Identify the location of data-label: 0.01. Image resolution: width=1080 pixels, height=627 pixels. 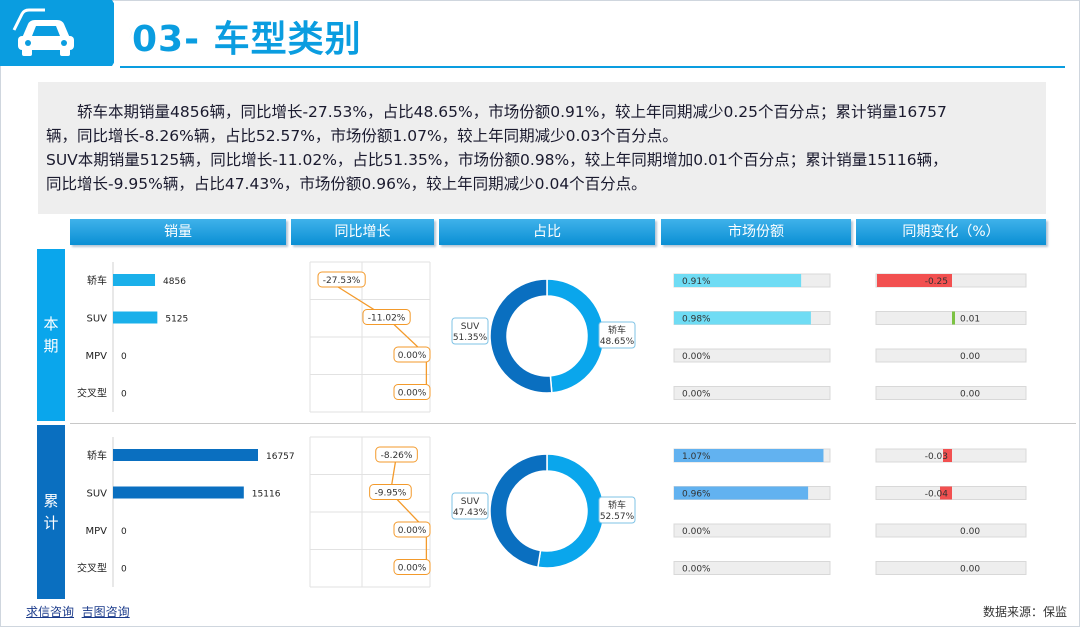
(970, 320).